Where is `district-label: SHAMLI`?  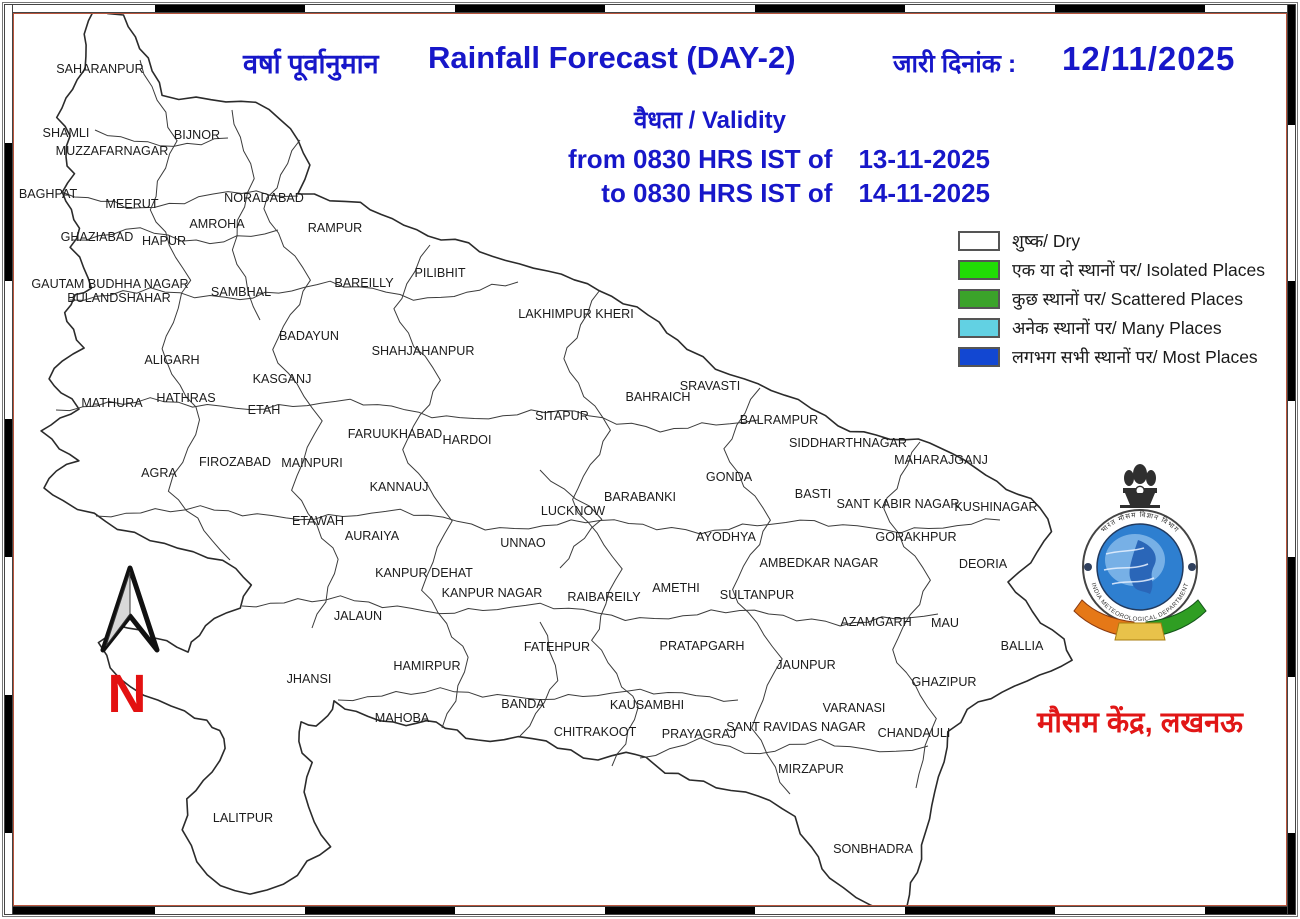 district-label: SHAMLI is located at coordinates (66, 133).